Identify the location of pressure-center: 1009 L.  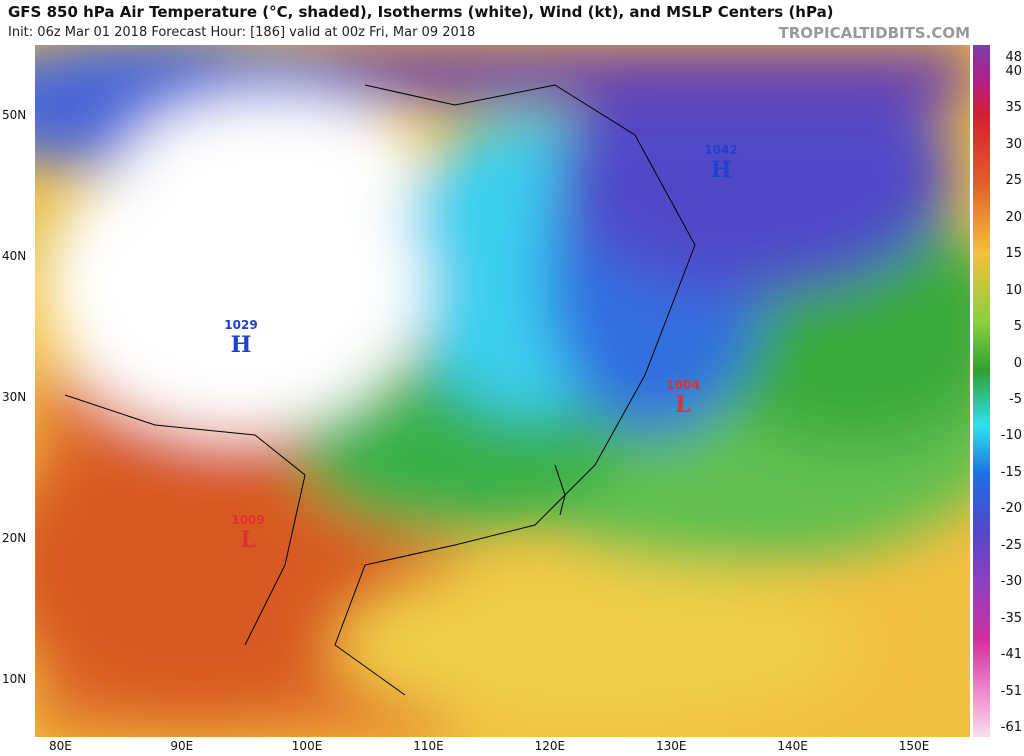
(248, 533).